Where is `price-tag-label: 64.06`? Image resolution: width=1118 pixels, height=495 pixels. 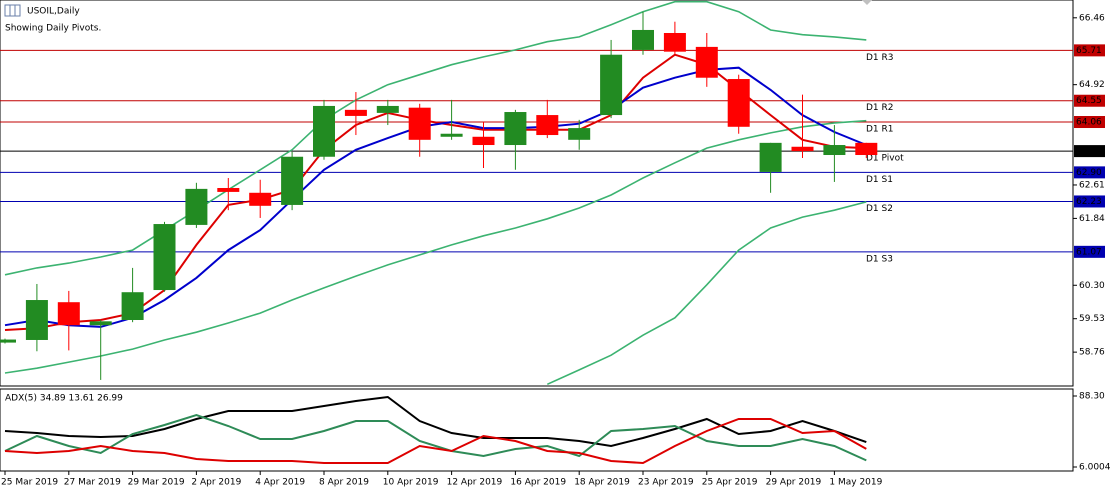
price-tag-label: 64.06 is located at coordinates (1089, 123).